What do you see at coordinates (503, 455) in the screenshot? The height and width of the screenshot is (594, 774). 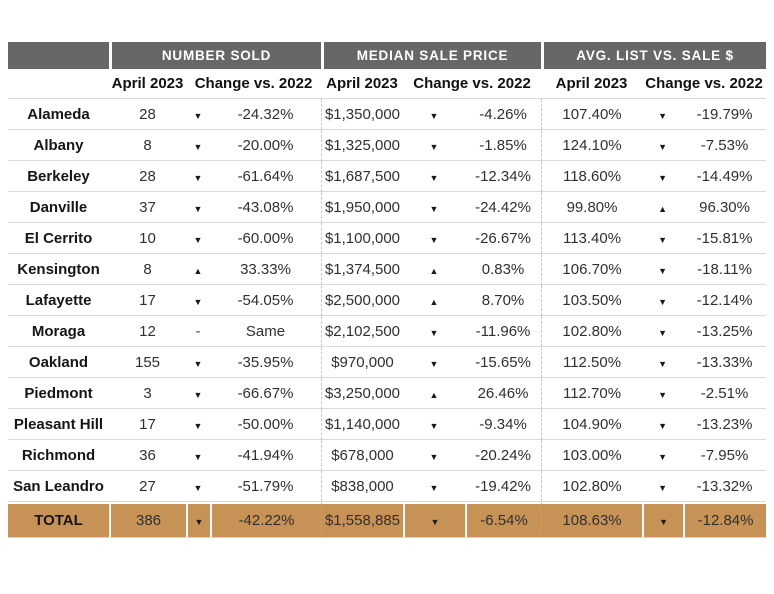 I see `price-change-cell: -20.24%` at bounding box center [503, 455].